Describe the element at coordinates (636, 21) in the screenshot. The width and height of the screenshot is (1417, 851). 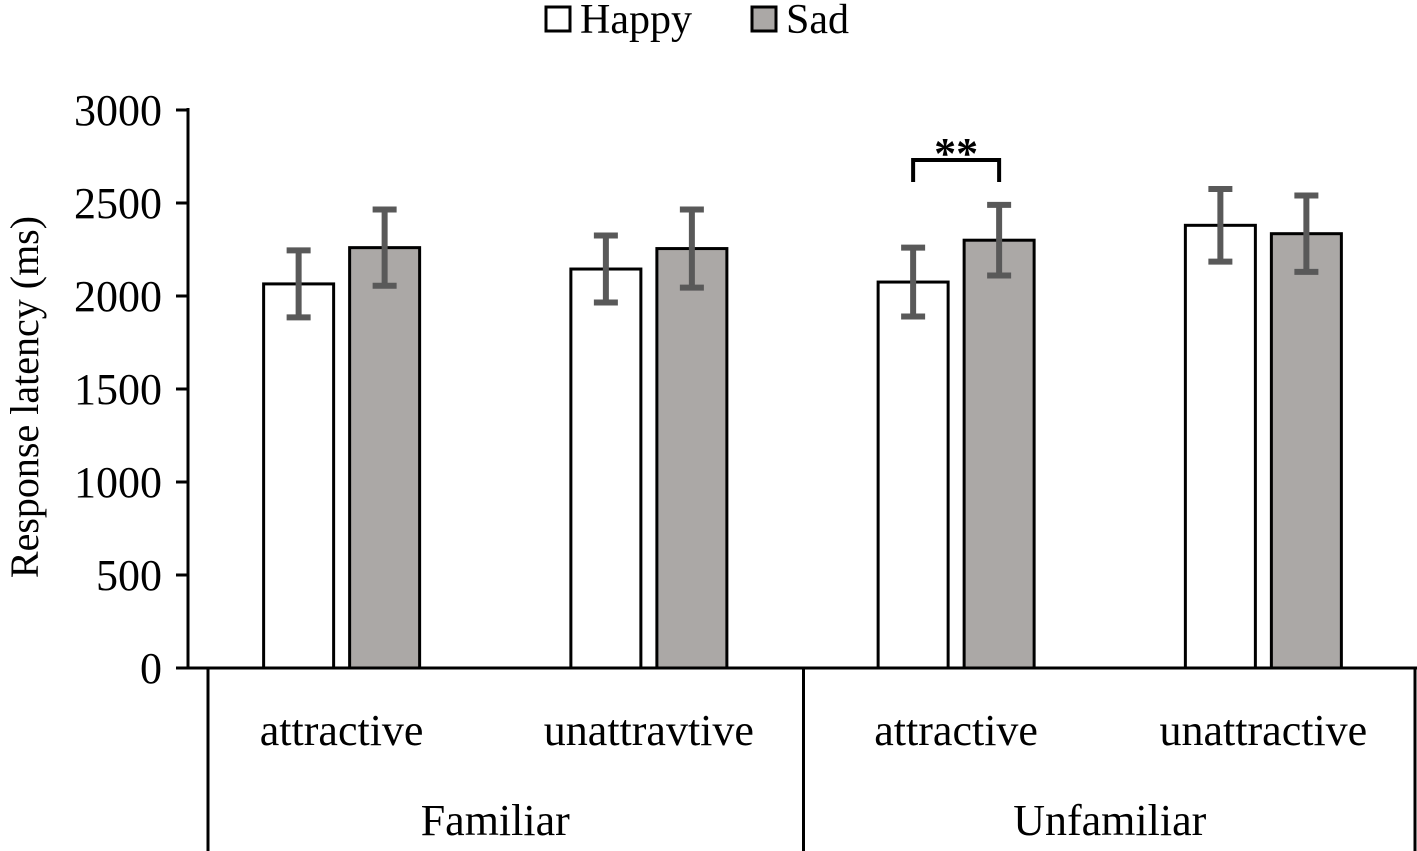
I see `legend-label-happy: Happy` at that location.